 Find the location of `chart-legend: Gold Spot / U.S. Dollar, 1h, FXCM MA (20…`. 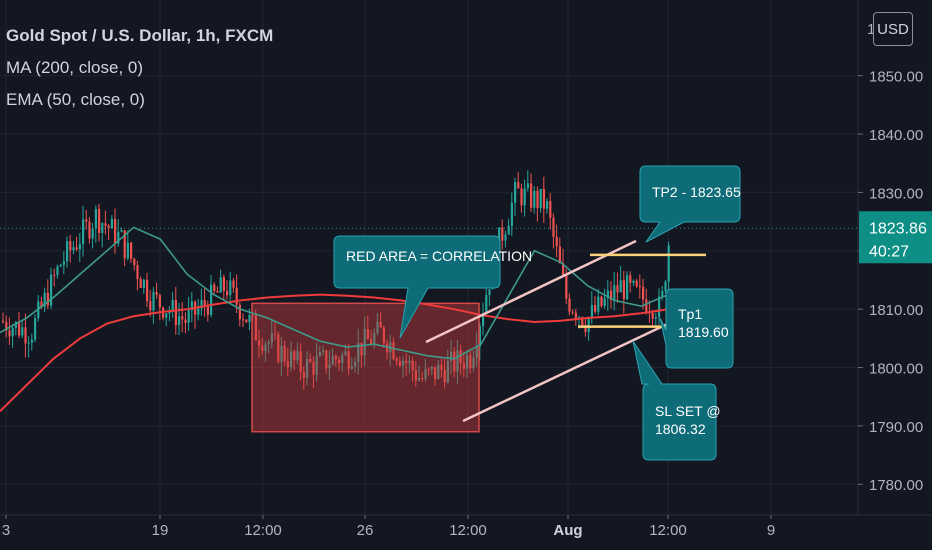

chart-legend: Gold Spot / U.S. Dollar, 1h, FXCM MA (20… is located at coordinates (139, 68).